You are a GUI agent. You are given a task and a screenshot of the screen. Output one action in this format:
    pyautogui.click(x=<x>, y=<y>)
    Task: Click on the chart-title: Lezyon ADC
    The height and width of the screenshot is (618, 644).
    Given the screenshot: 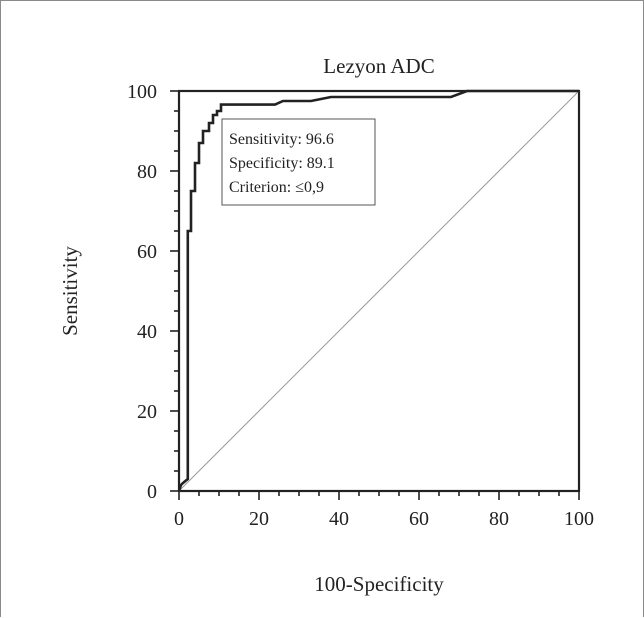 What is the action you would take?
    pyautogui.click(x=378, y=66)
    